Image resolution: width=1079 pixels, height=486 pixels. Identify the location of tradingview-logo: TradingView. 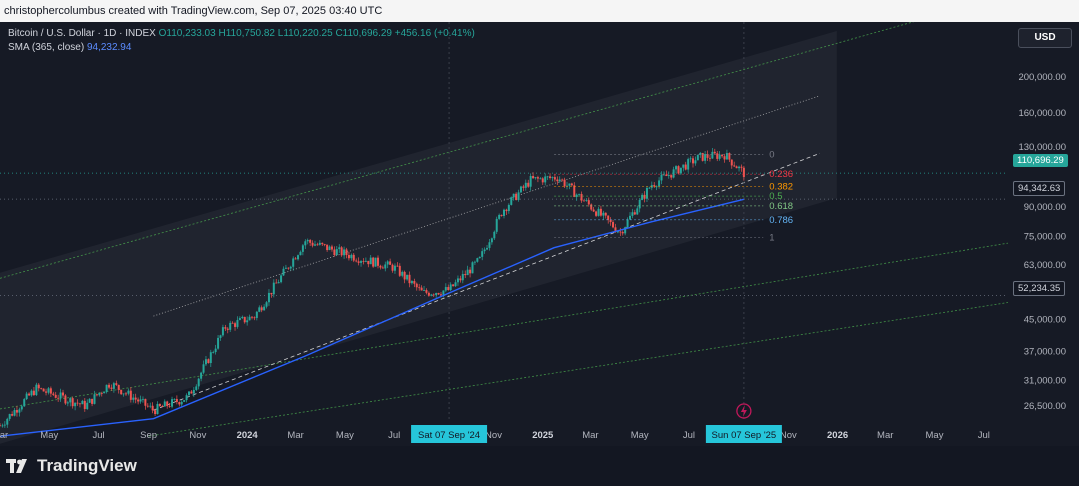
(71, 466).